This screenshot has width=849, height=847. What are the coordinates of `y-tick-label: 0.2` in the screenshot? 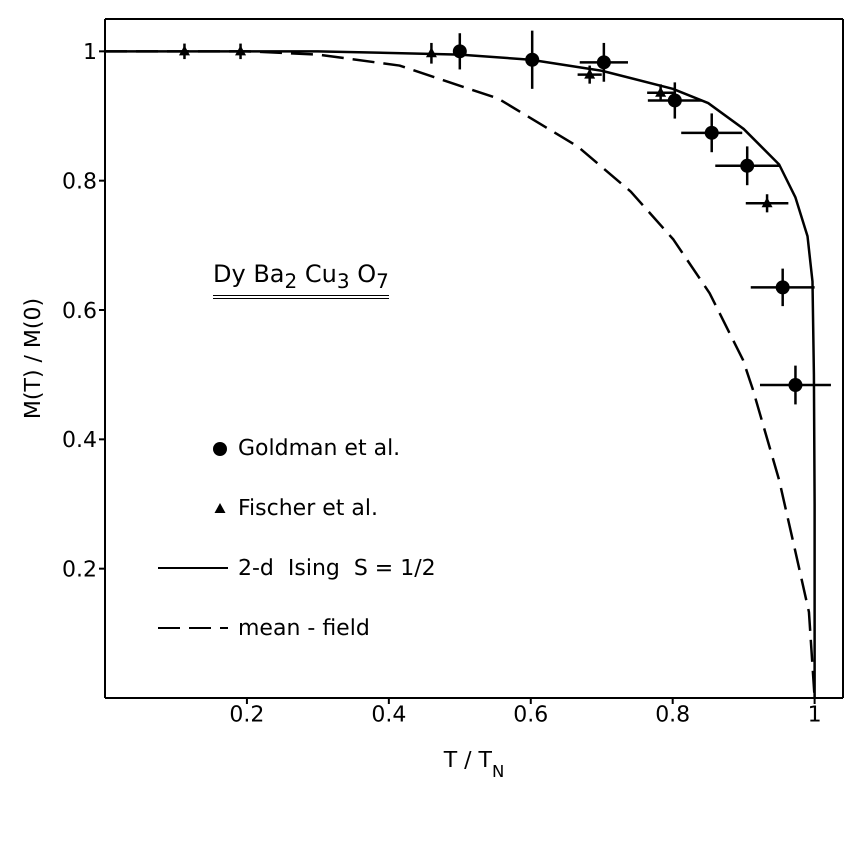 It's located at (79, 569).